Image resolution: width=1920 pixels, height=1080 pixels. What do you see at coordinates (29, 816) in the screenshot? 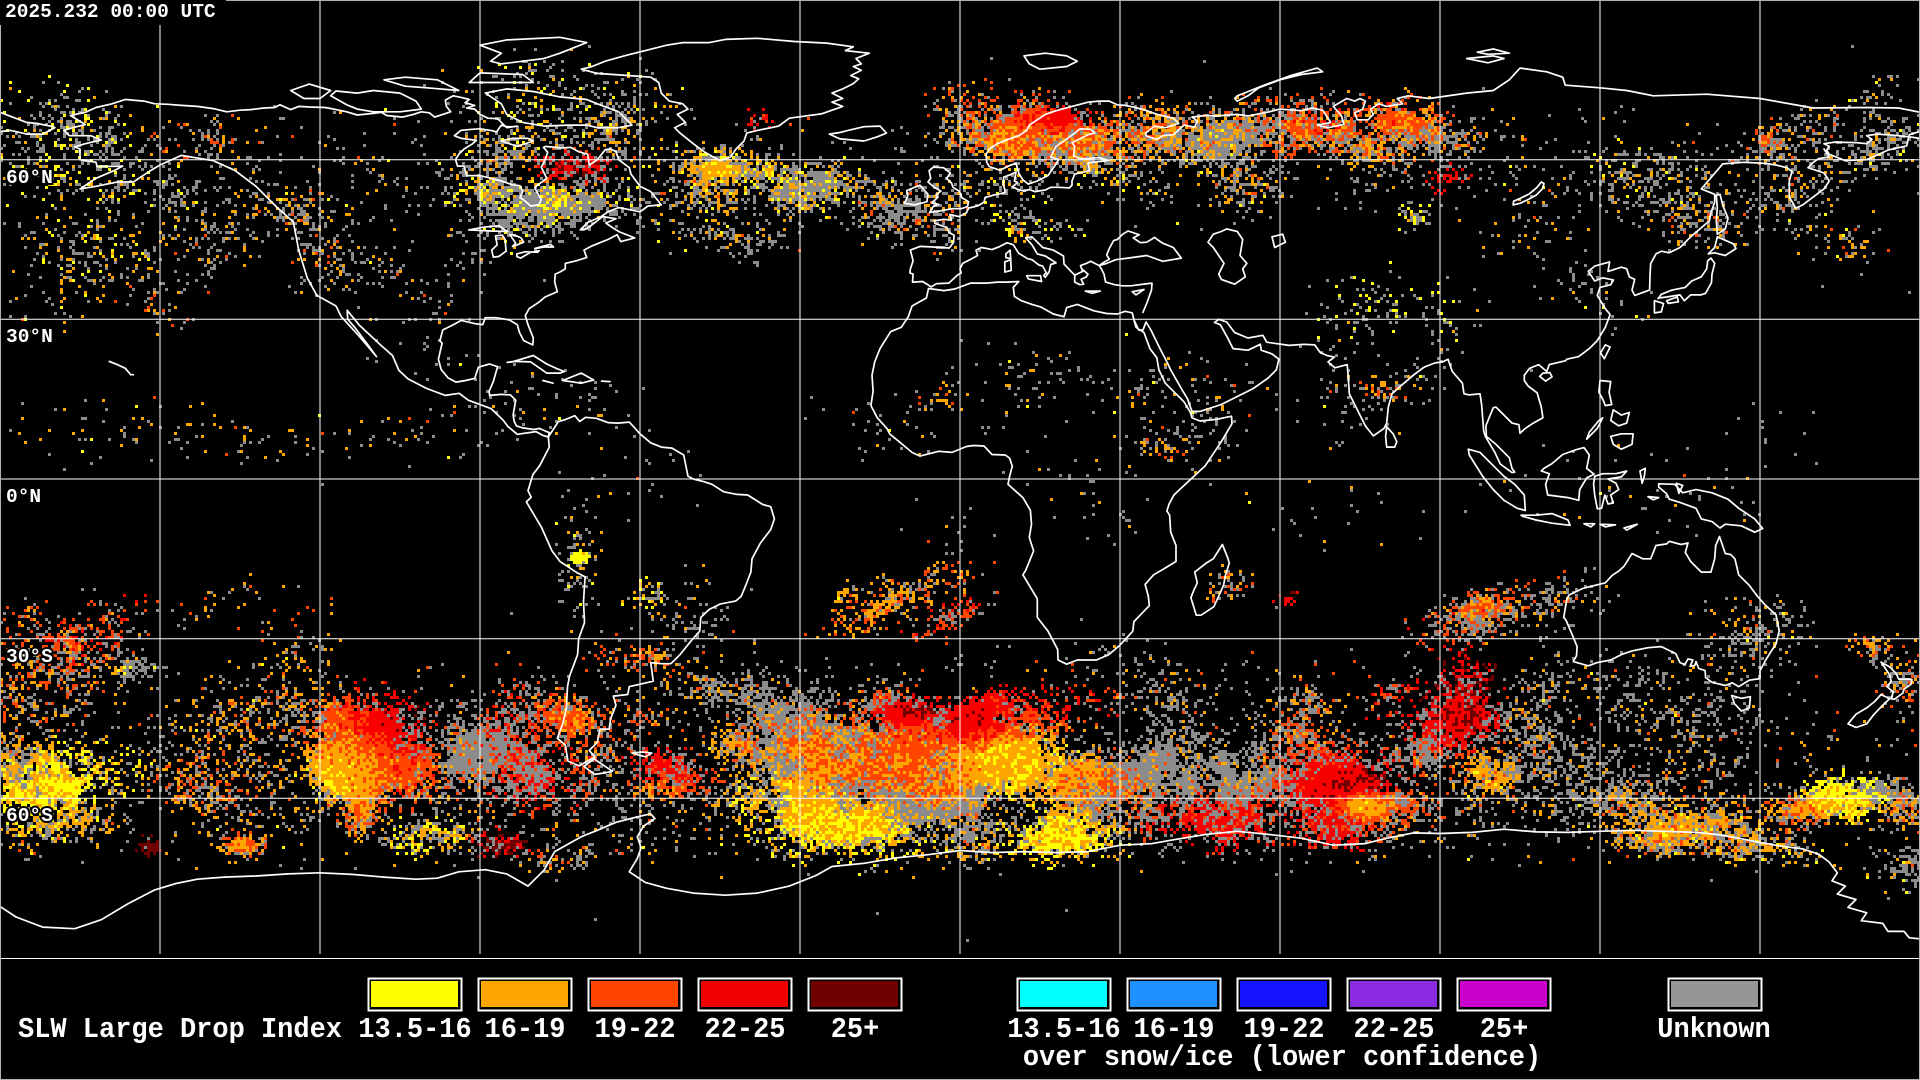
I see `svg-text: 60°S` at bounding box center [29, 816].